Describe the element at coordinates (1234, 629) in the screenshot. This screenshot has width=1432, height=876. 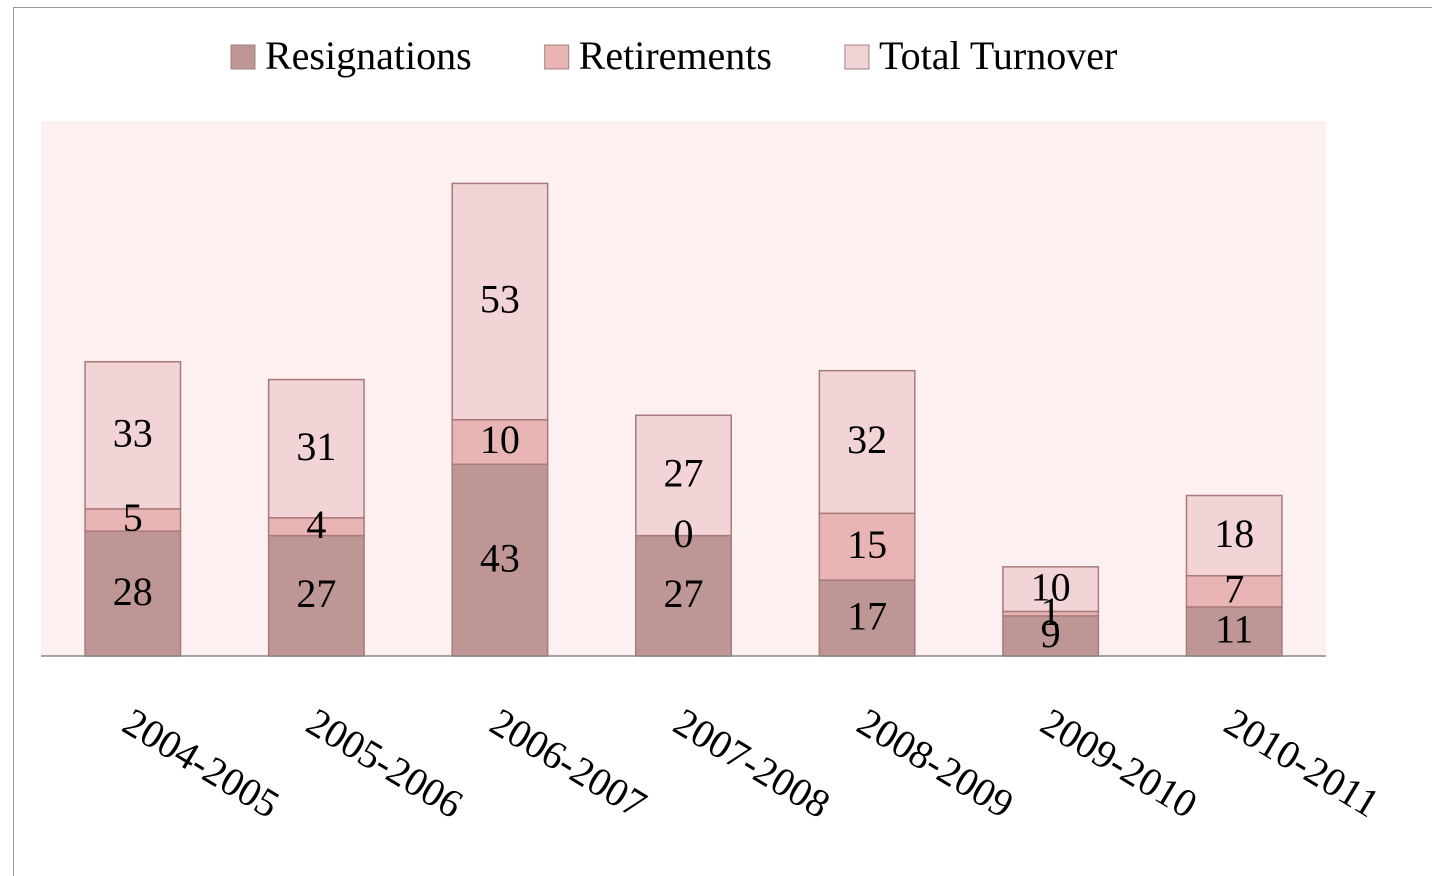
I see `data-label: 11` at that location.